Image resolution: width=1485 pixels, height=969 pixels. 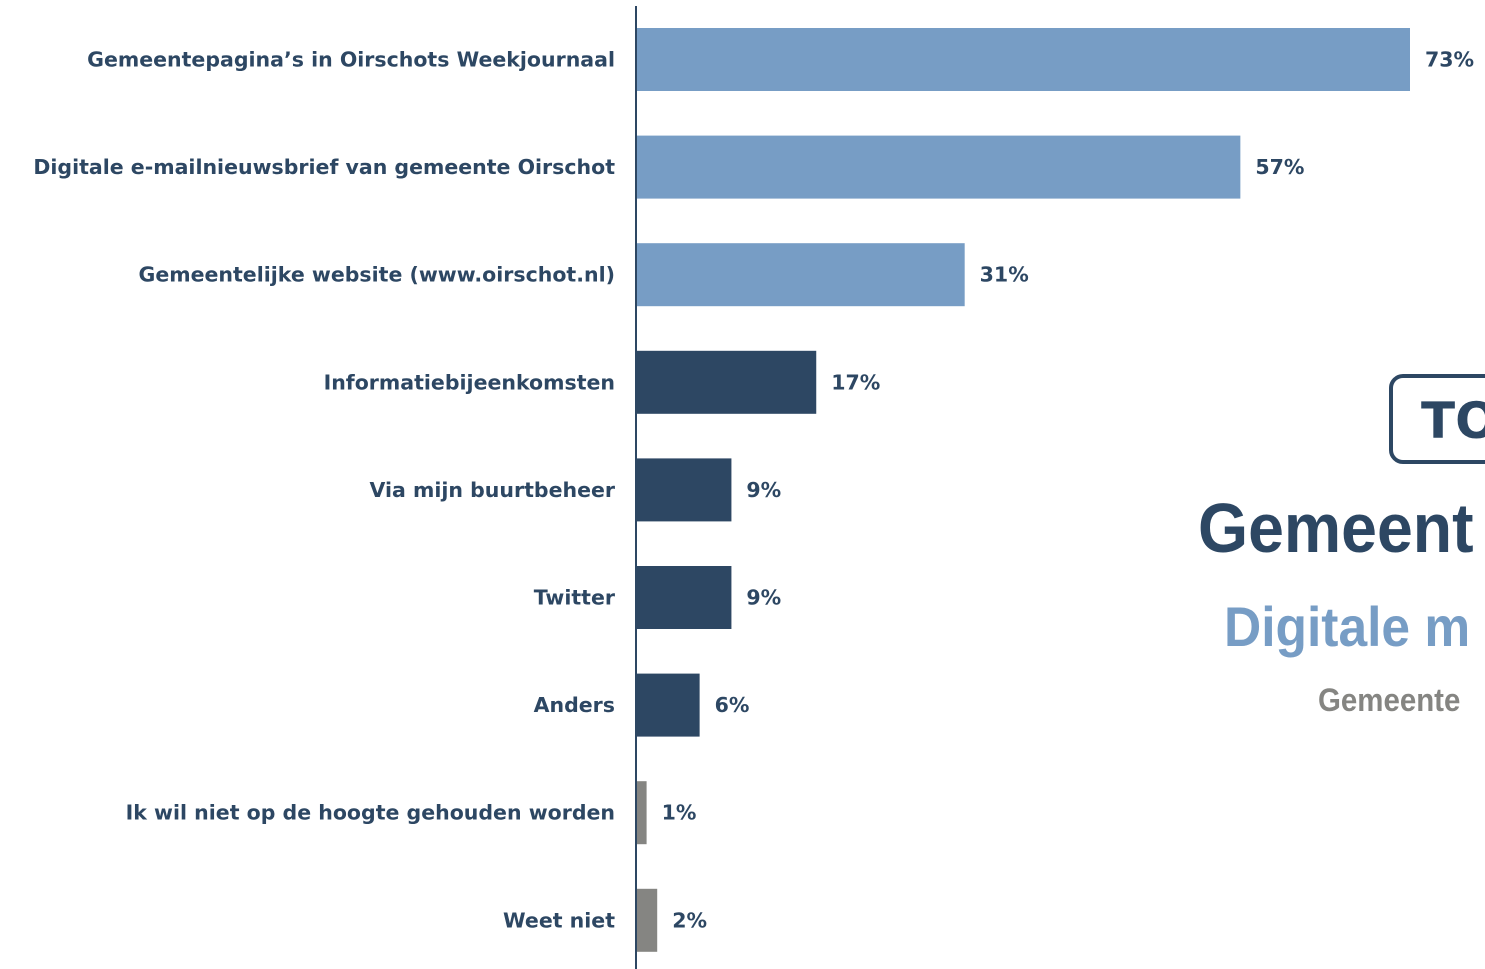 I want to click on value-label: 2%, so click(x=689, y=920).